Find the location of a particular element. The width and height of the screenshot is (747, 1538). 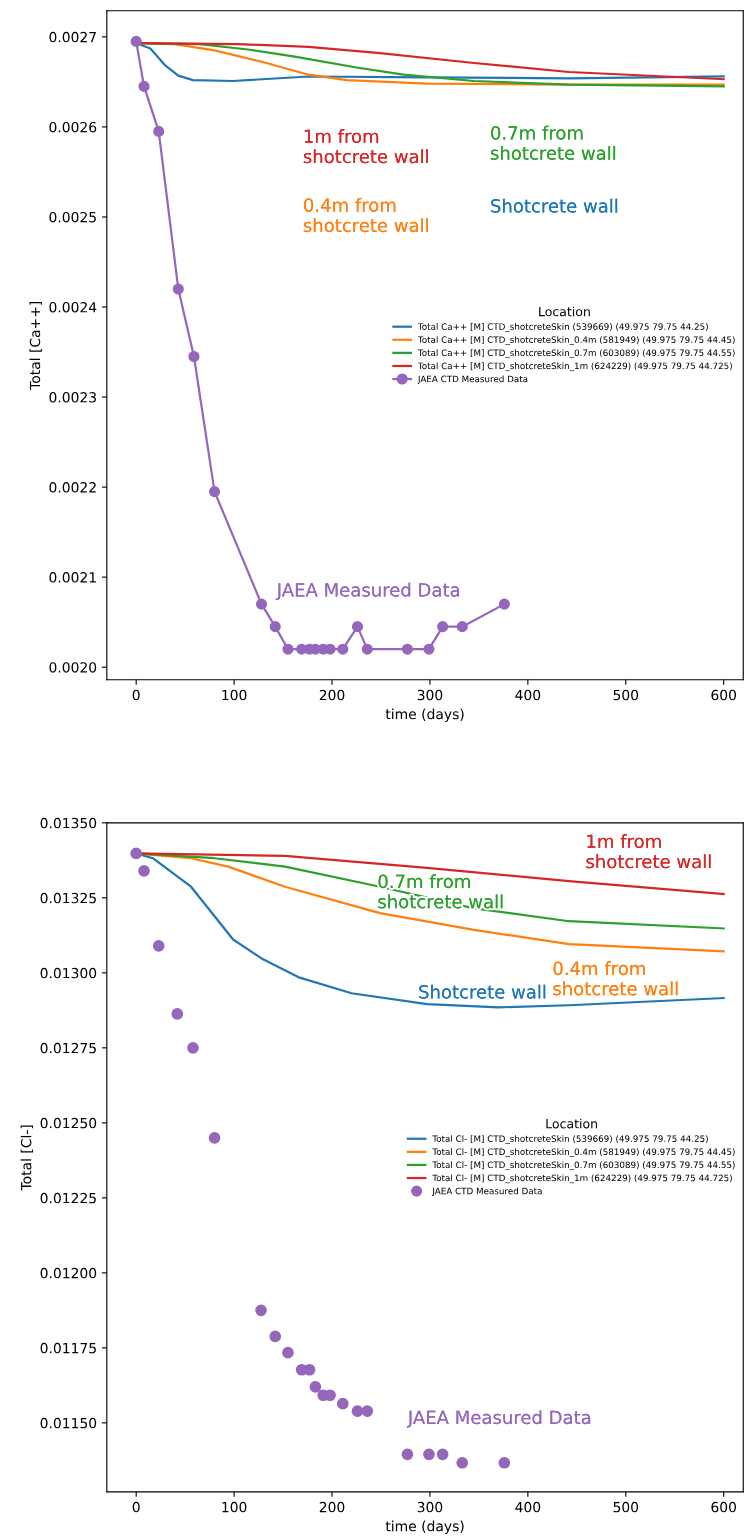

legend-label: Total Cl- [M] CTD_shotcreteSkin_0.7m (603089) (49.975 79.75 44.55) is located at coordinates (583, 1166).